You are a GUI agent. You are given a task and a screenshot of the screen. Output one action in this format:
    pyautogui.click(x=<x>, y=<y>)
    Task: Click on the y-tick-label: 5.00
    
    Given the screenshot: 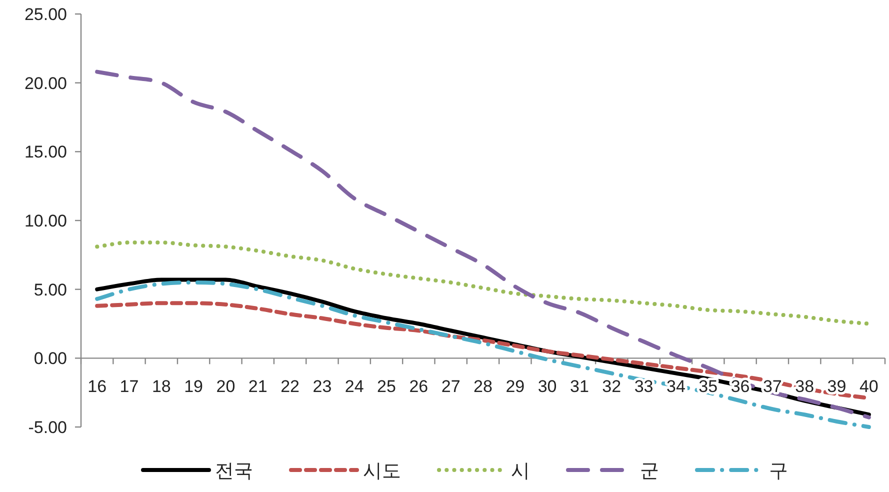 What is the action you would take?
    pyautogui.click(x=50, y=290)
    